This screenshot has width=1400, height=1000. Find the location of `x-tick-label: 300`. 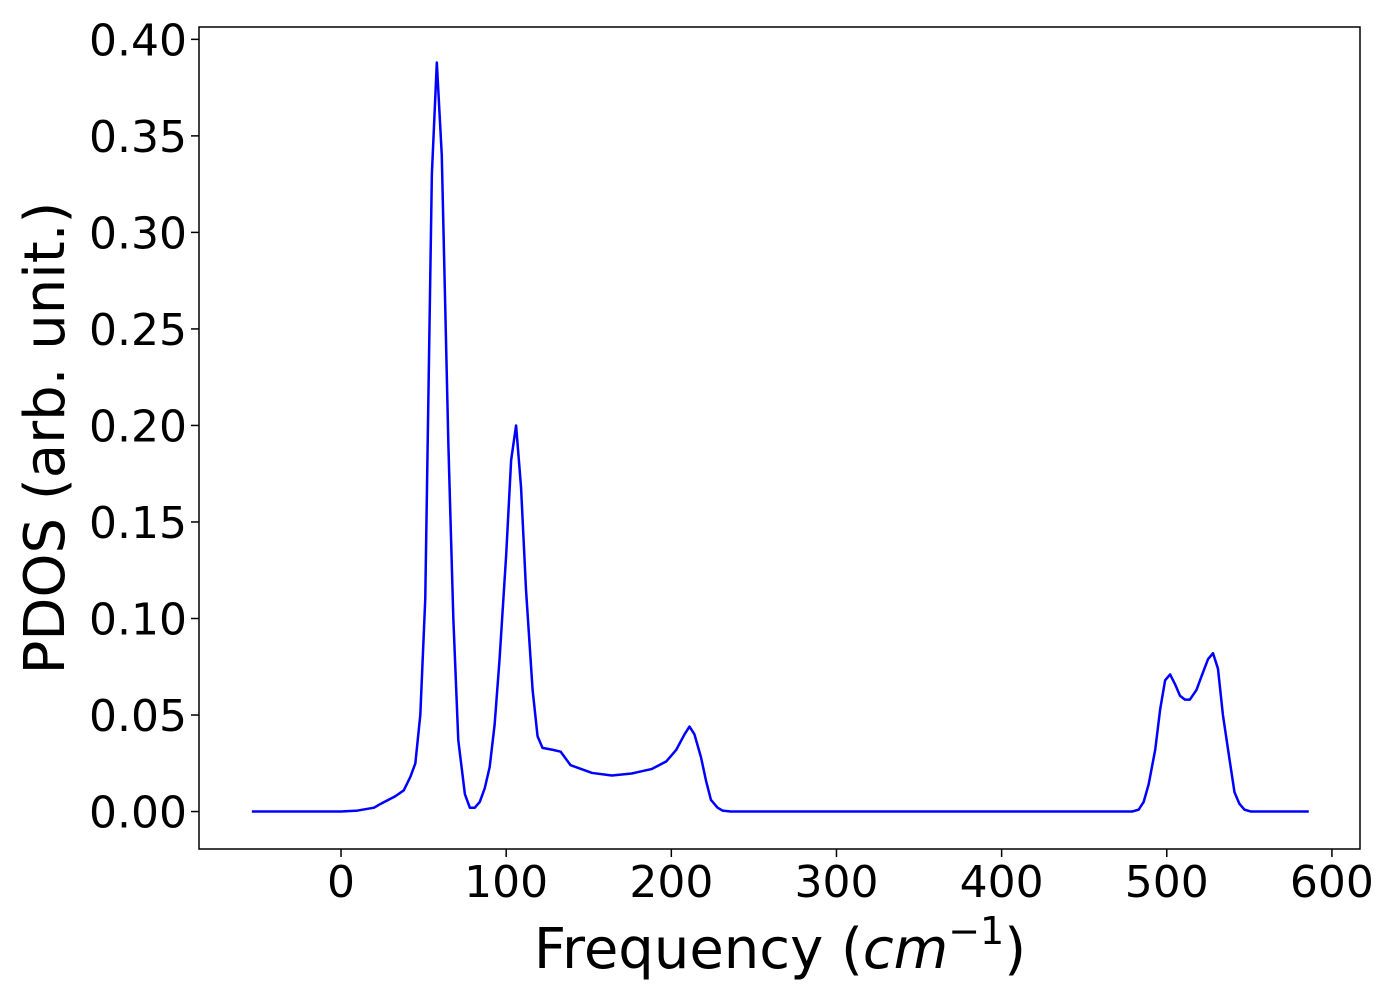

x-tick-label: 300 is located at coordinates (836, 882).